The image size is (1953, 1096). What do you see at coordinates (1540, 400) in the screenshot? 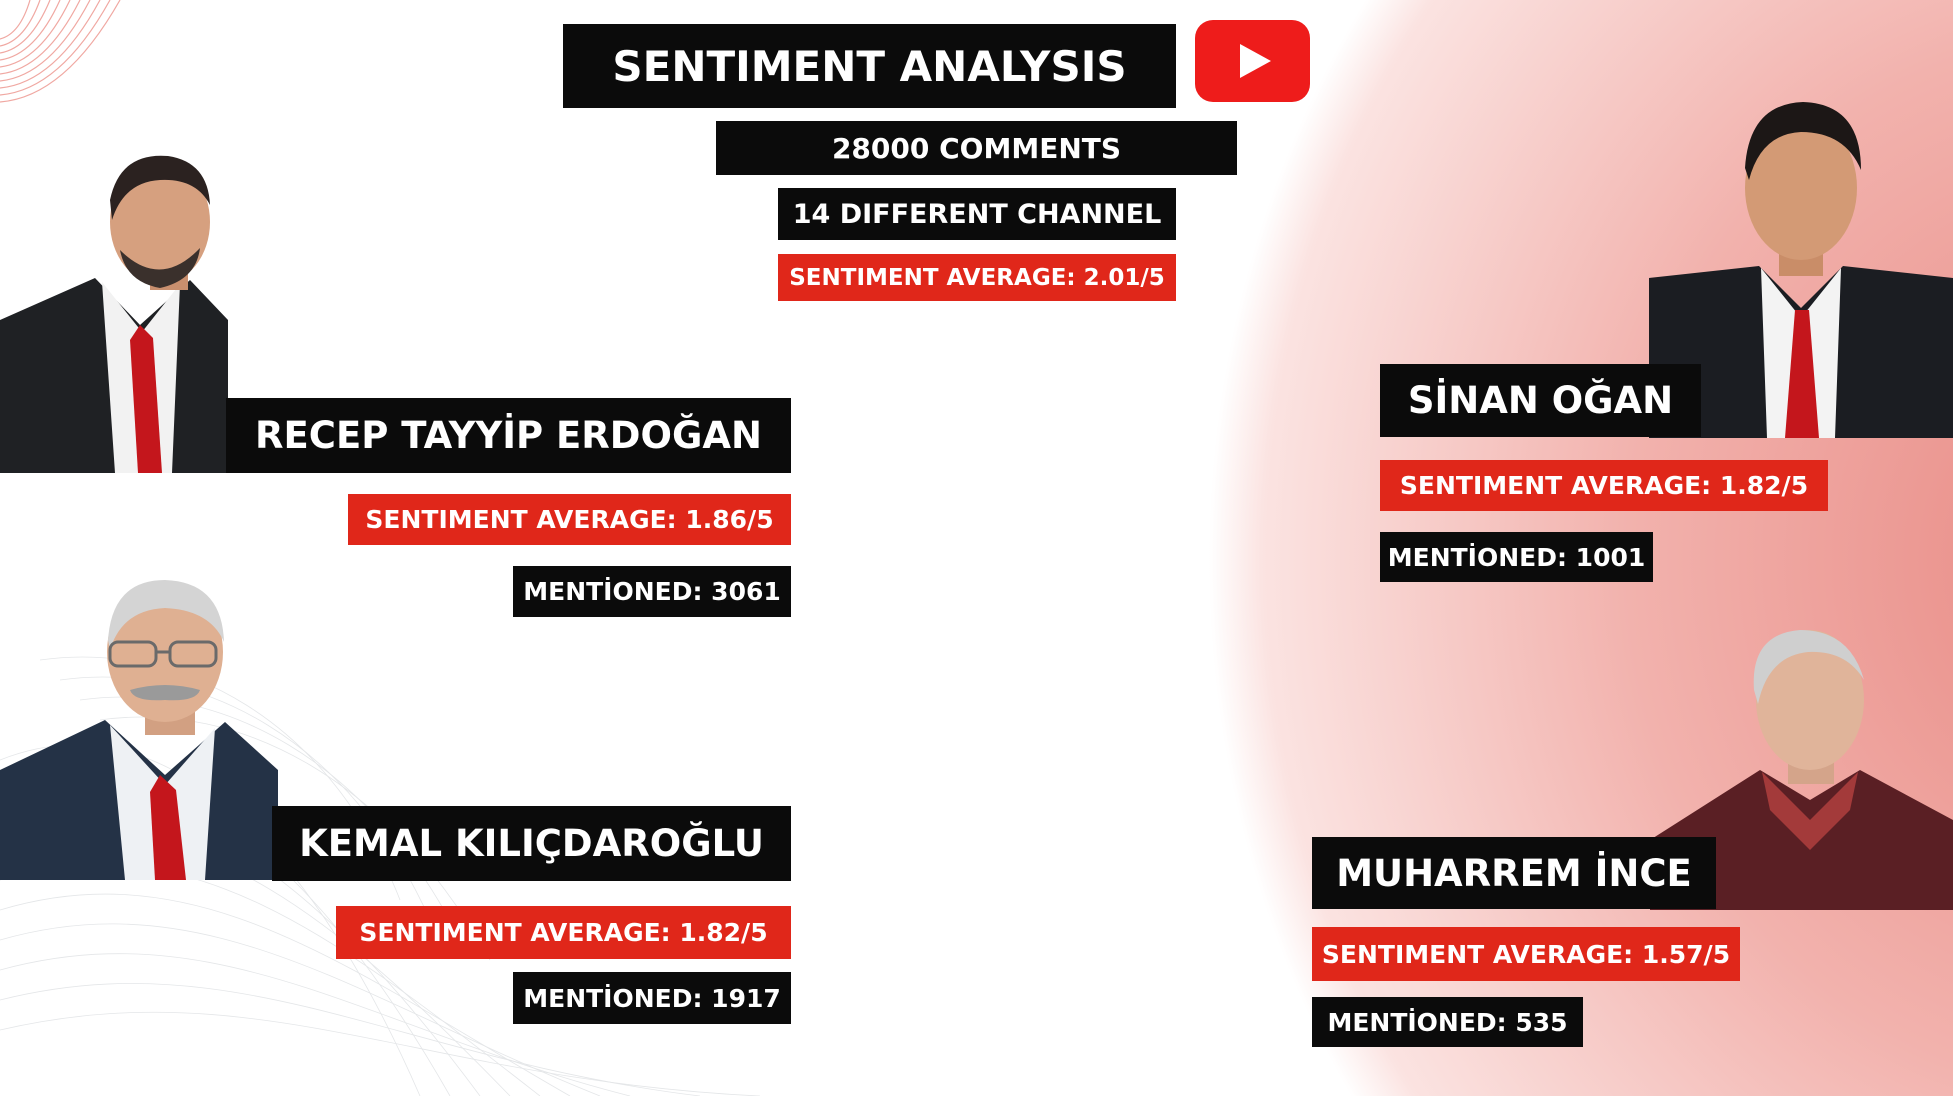
I see `candidate-name-ogan: SİNAN OĞAN` at bounding box center [1540, 400].